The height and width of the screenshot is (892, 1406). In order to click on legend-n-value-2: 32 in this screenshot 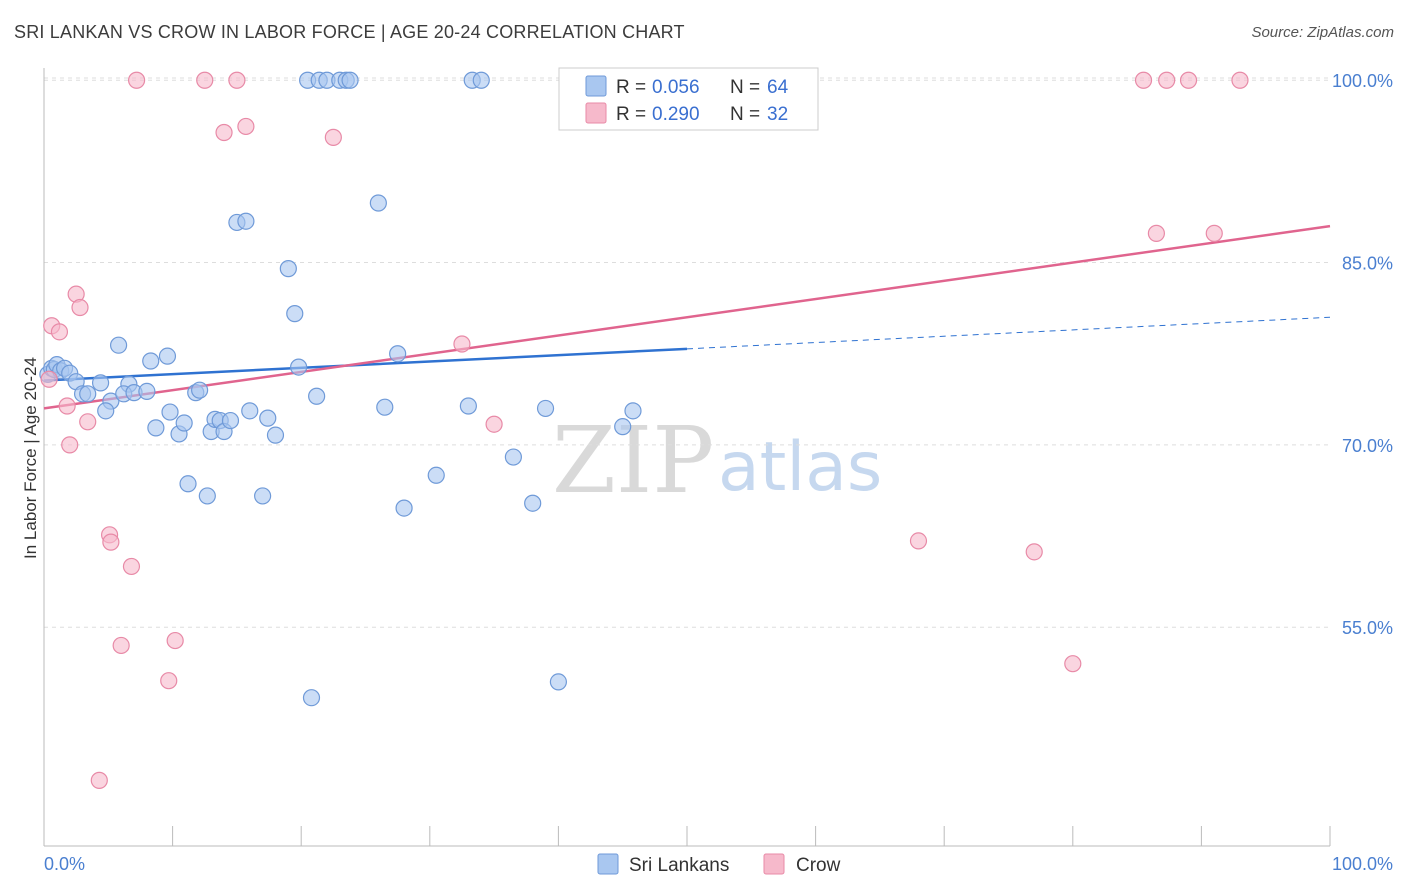, I will do `click(777, 114)`.